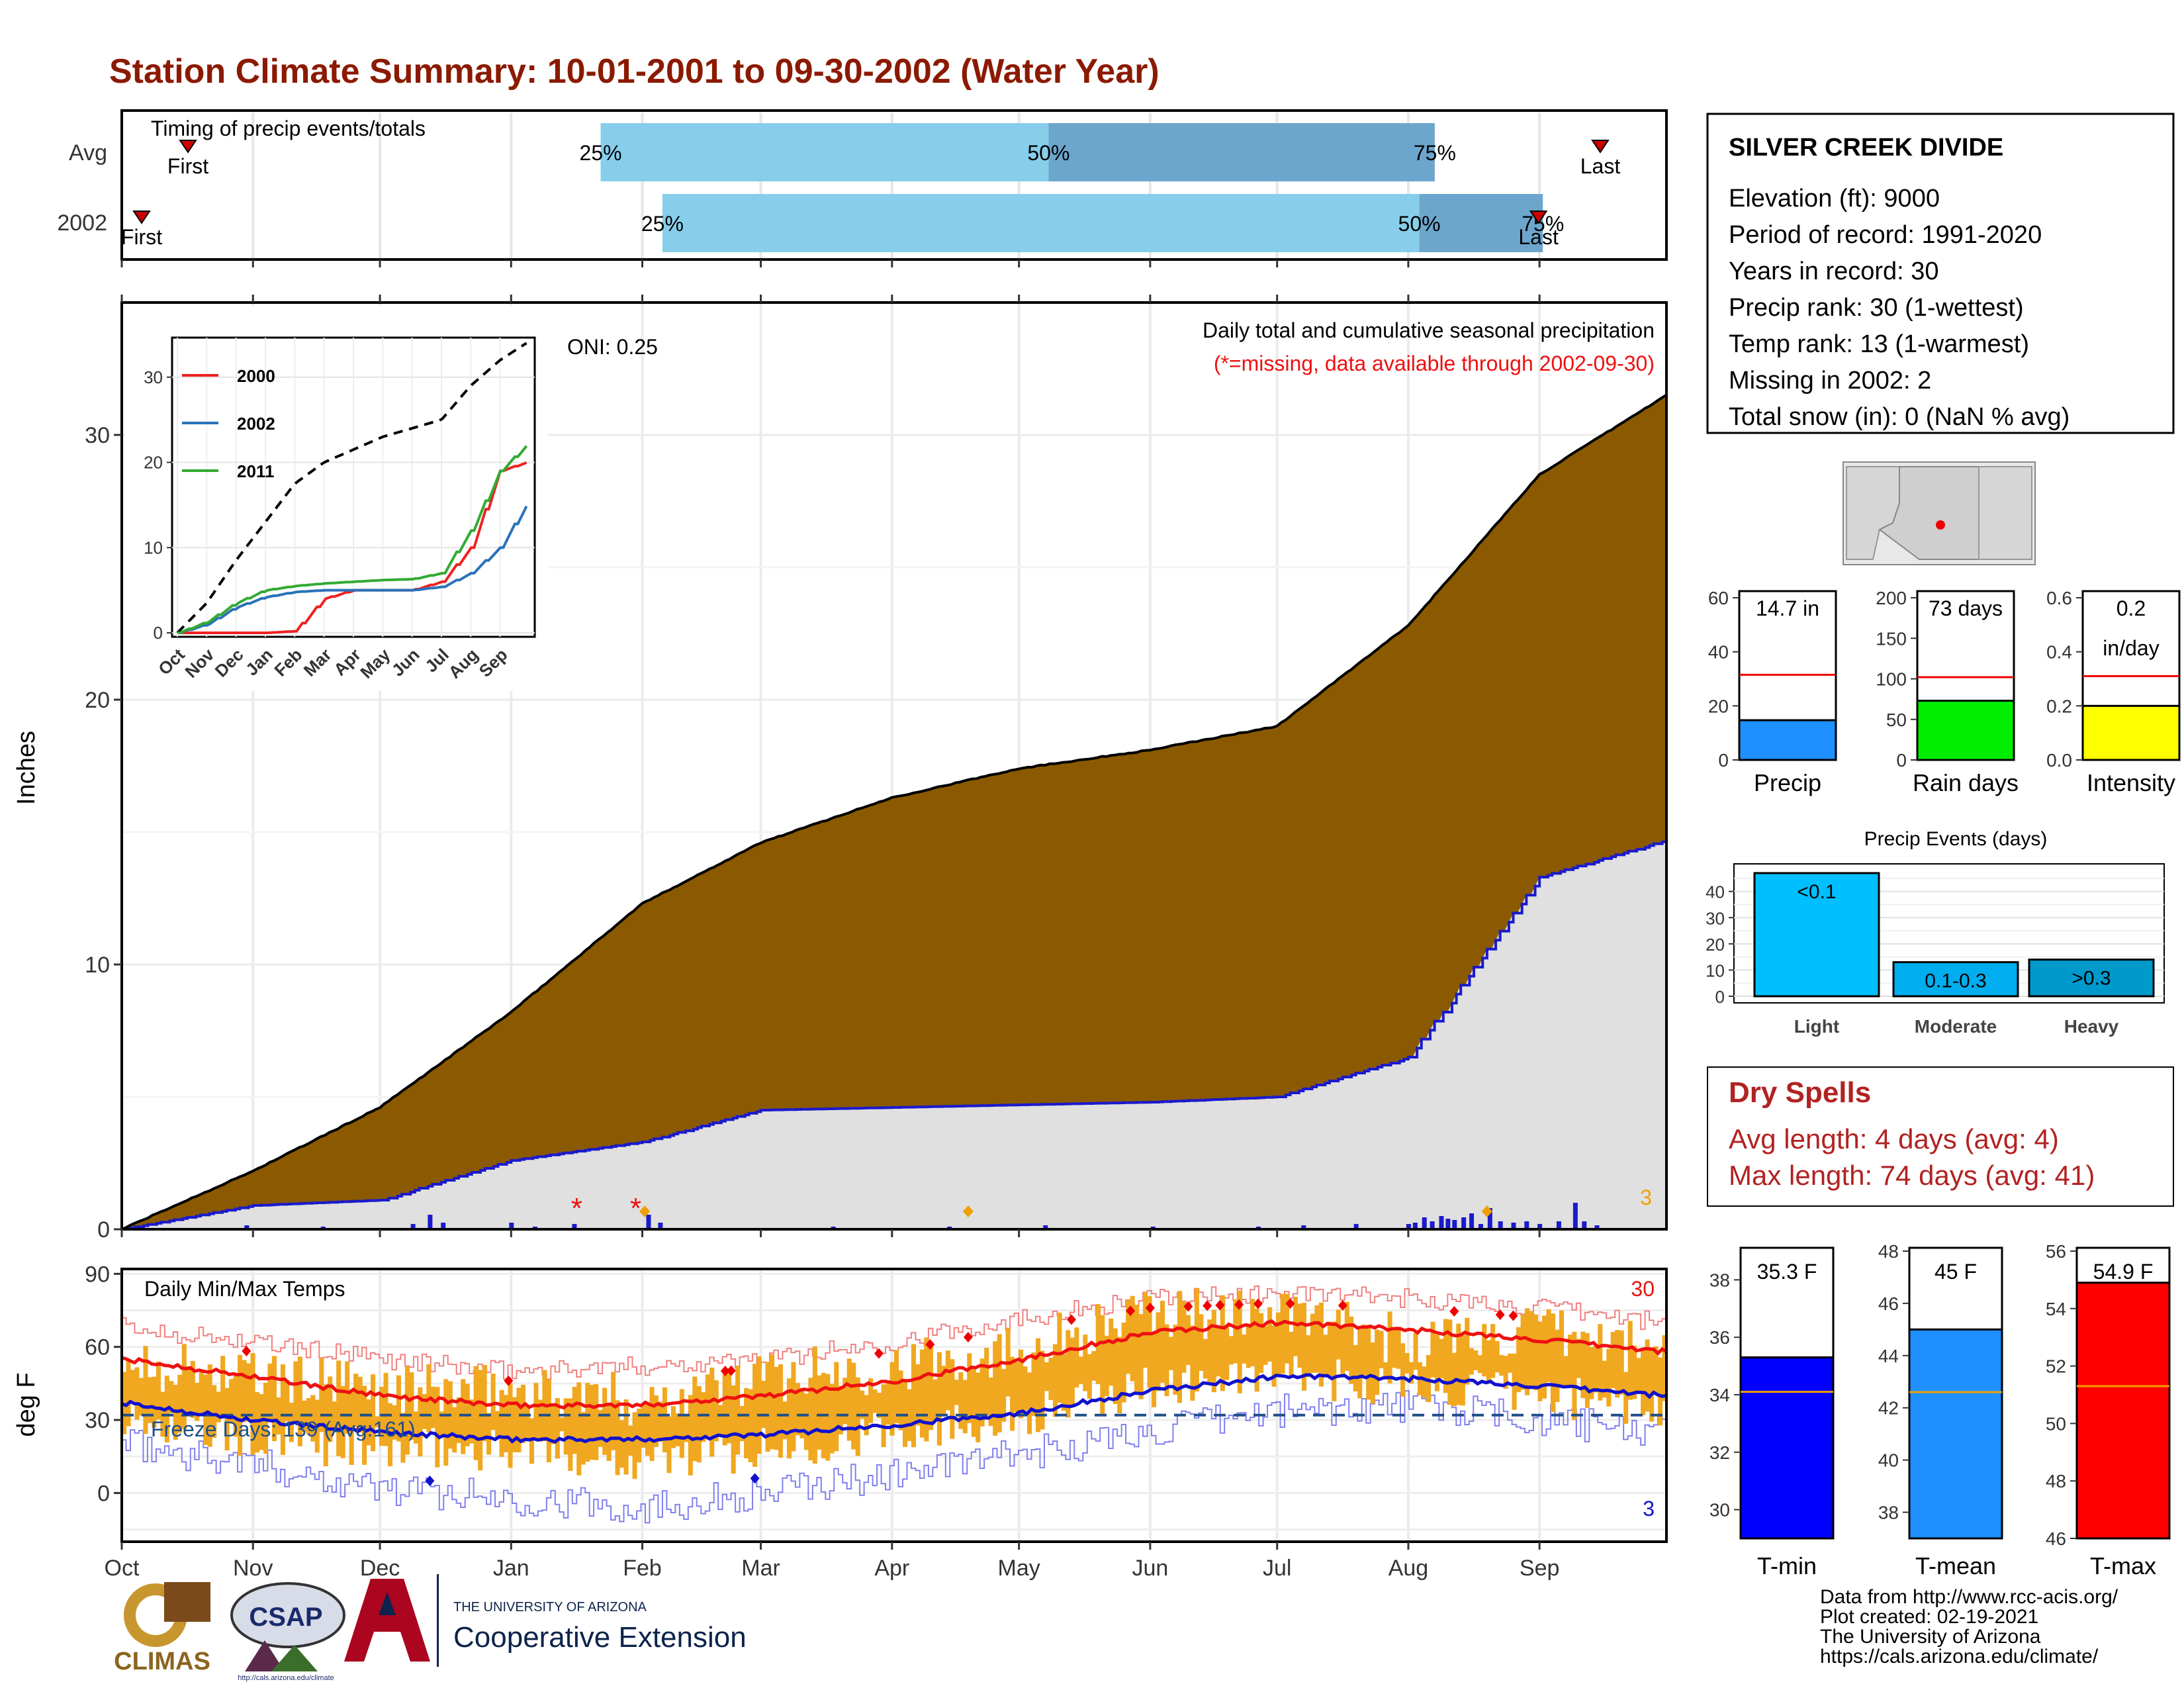  I want to click on svg-text:http://cals.arizona.edu/climat: http://cals.arizona.edu/climate, so click(286, 1678).